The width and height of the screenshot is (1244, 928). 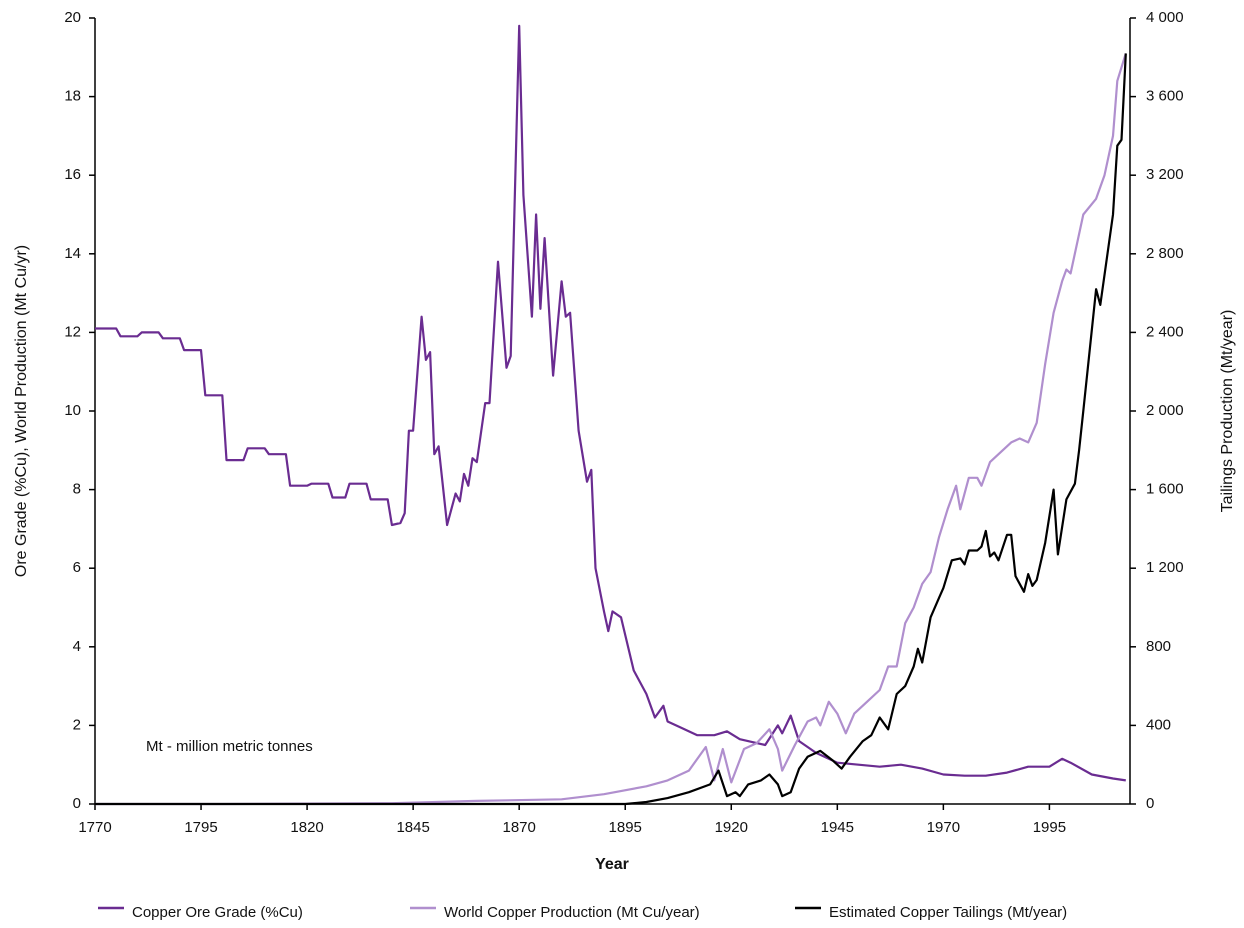 What do you see at coordinates (77, 646) in the screenshot?
I see `y-tick-label: 4` at bounding box center [77, 646].